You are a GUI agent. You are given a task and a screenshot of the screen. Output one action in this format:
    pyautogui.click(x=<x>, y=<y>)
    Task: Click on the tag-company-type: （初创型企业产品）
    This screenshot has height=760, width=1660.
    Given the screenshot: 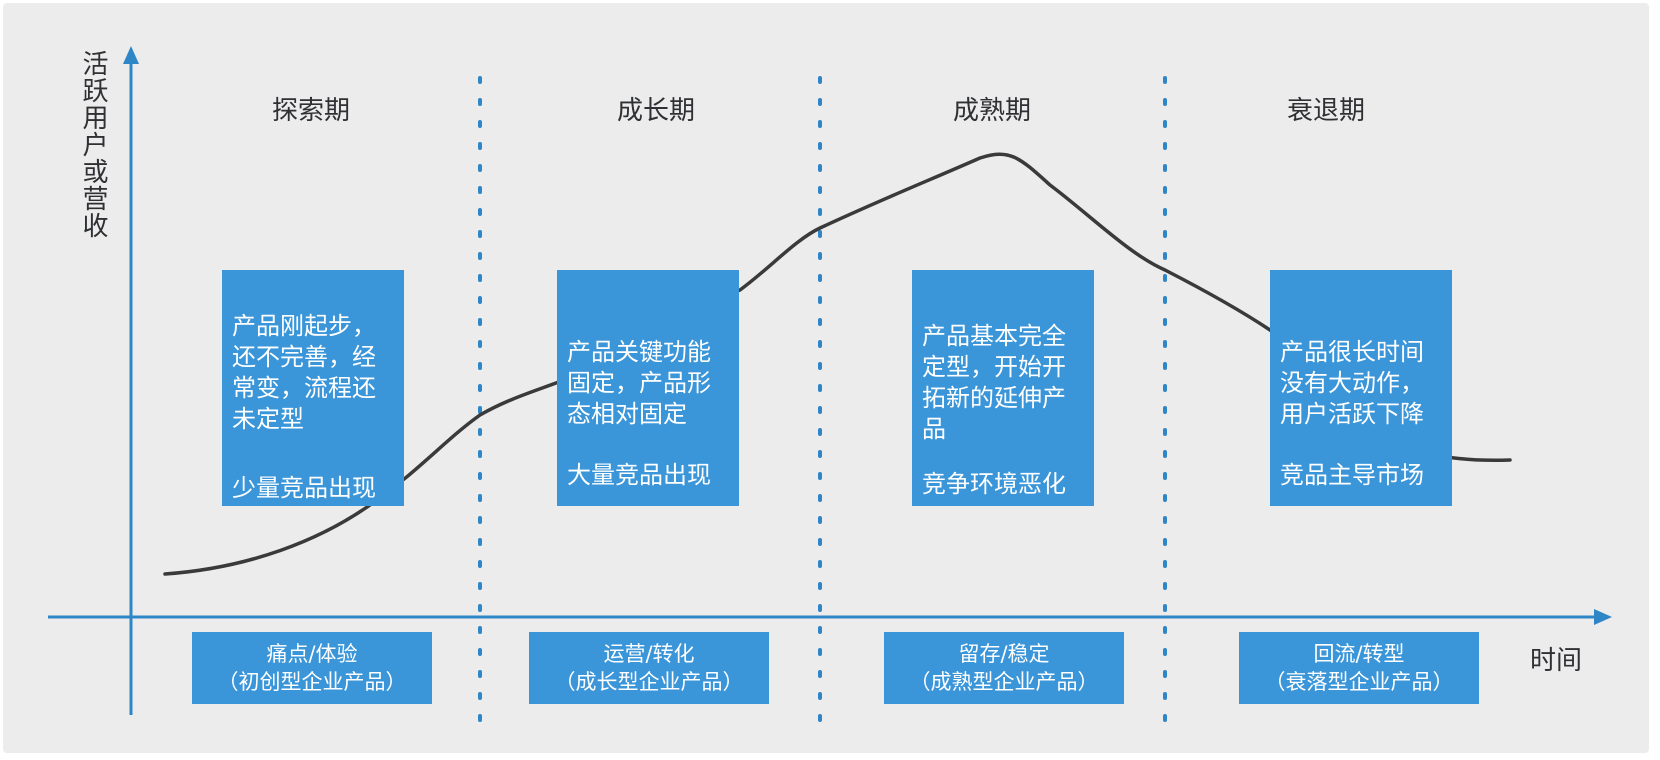 What is the action you would take?
    pyautogui.click(x=312, y=682)
    